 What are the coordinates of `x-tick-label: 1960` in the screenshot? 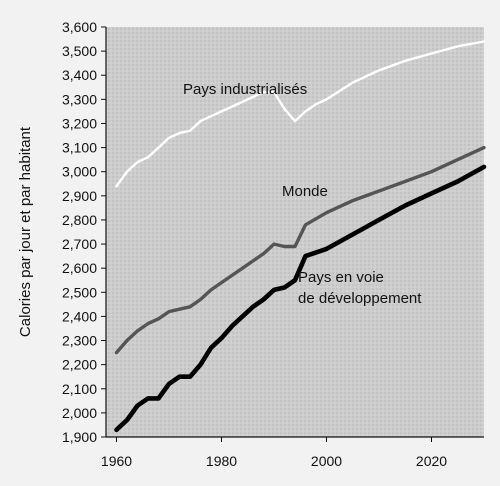 It's located at (116, 461).